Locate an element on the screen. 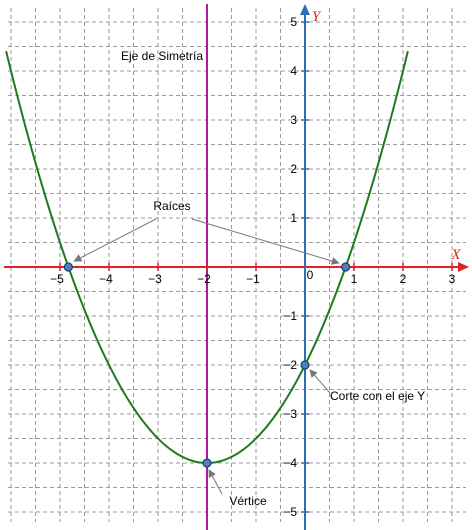 The image size is (472, 530). y-tick-label: 3 is located at coordinates (293, 120).